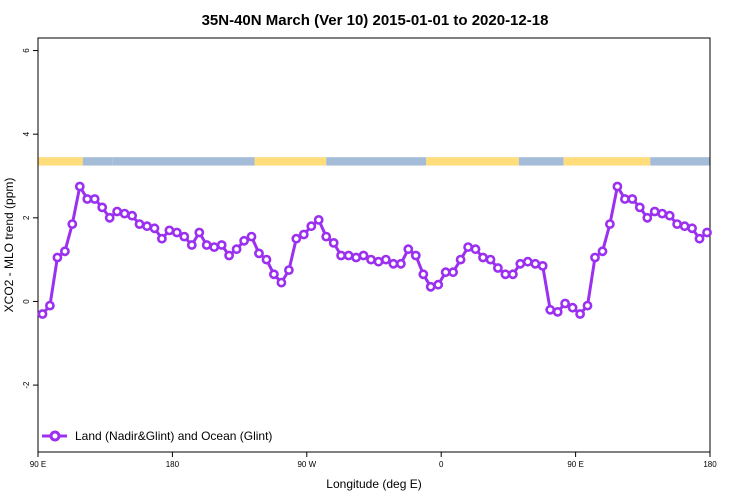  I want to click on legend-marker, so click(55, 436).